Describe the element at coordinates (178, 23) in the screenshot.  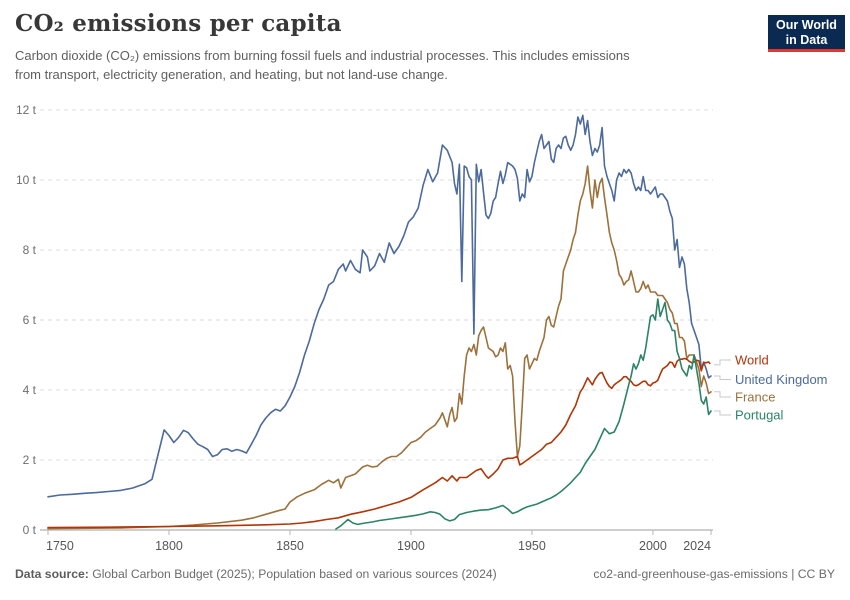
I see `page-title: CO₂ emissions per capita` at that location.